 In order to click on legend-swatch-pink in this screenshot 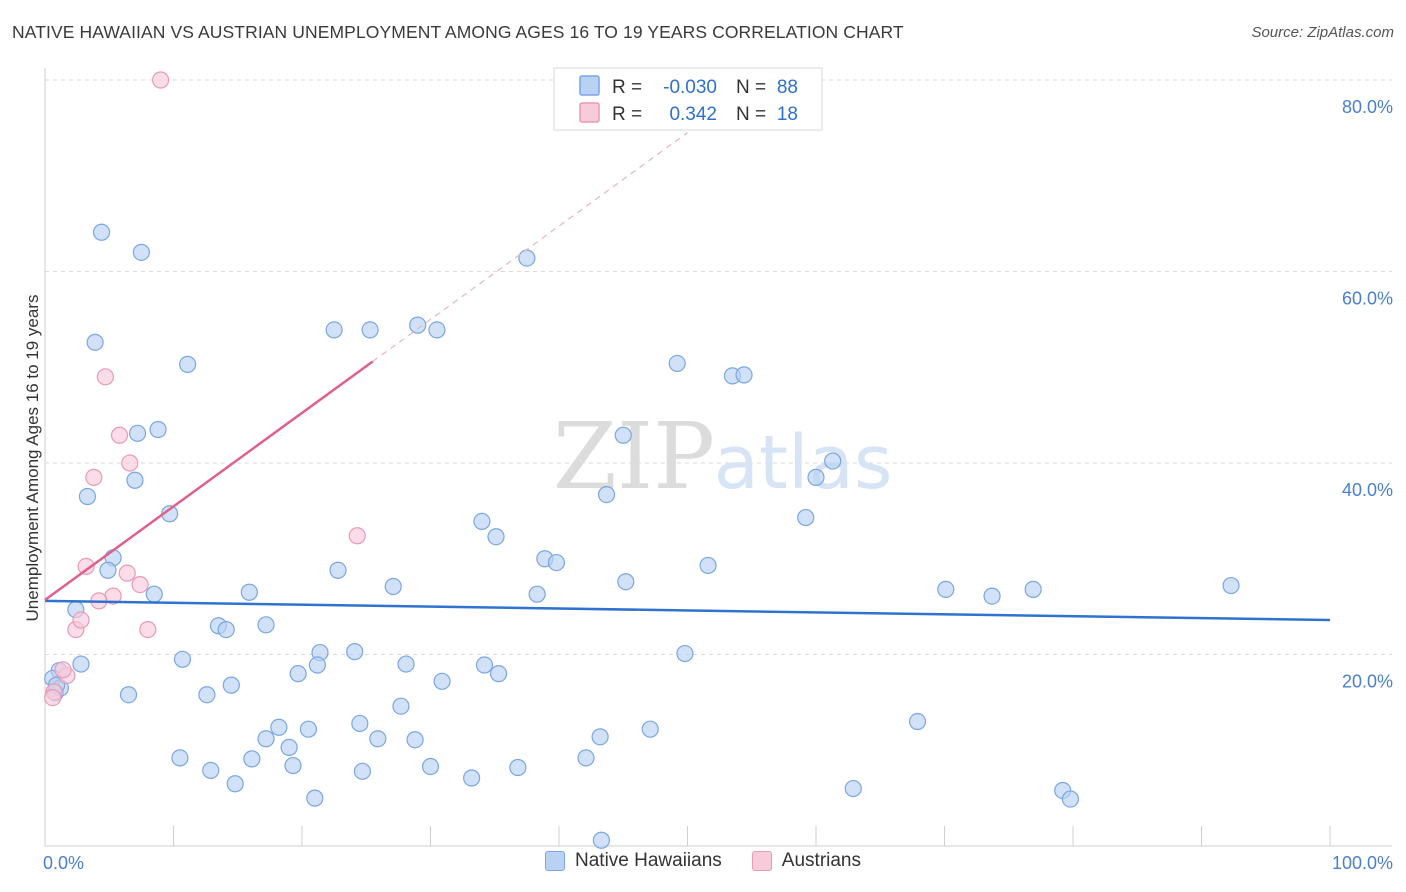, I will do `click(761, 861)`.